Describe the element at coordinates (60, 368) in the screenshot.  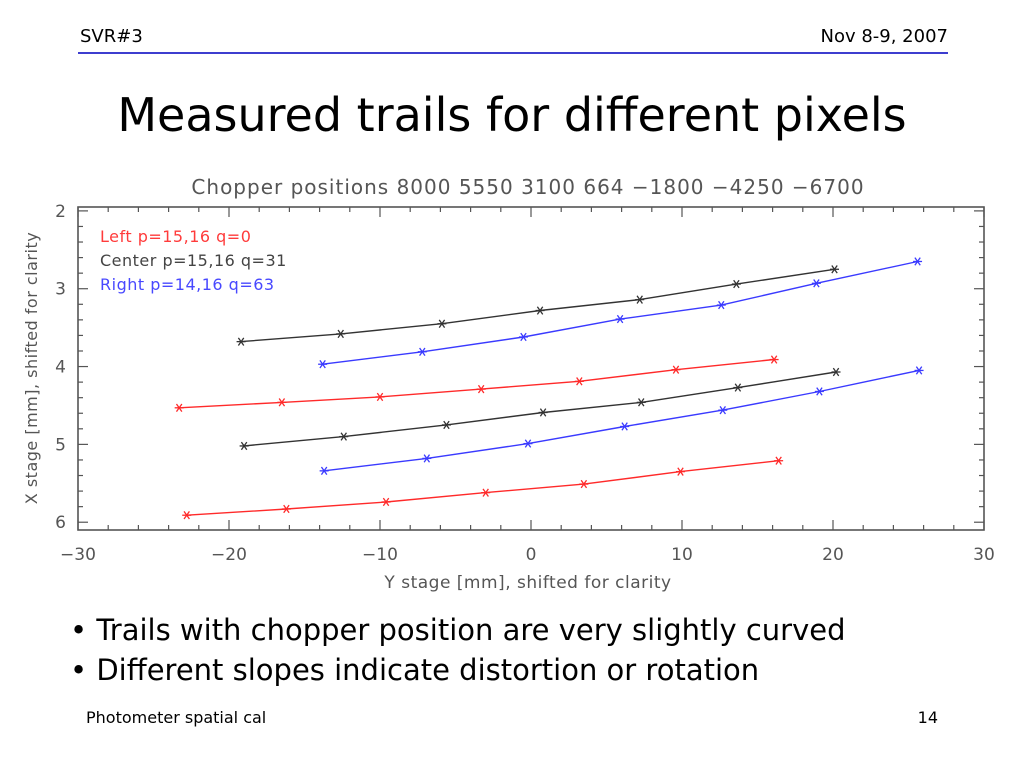
I see `y-tick-label: 4` at that location.